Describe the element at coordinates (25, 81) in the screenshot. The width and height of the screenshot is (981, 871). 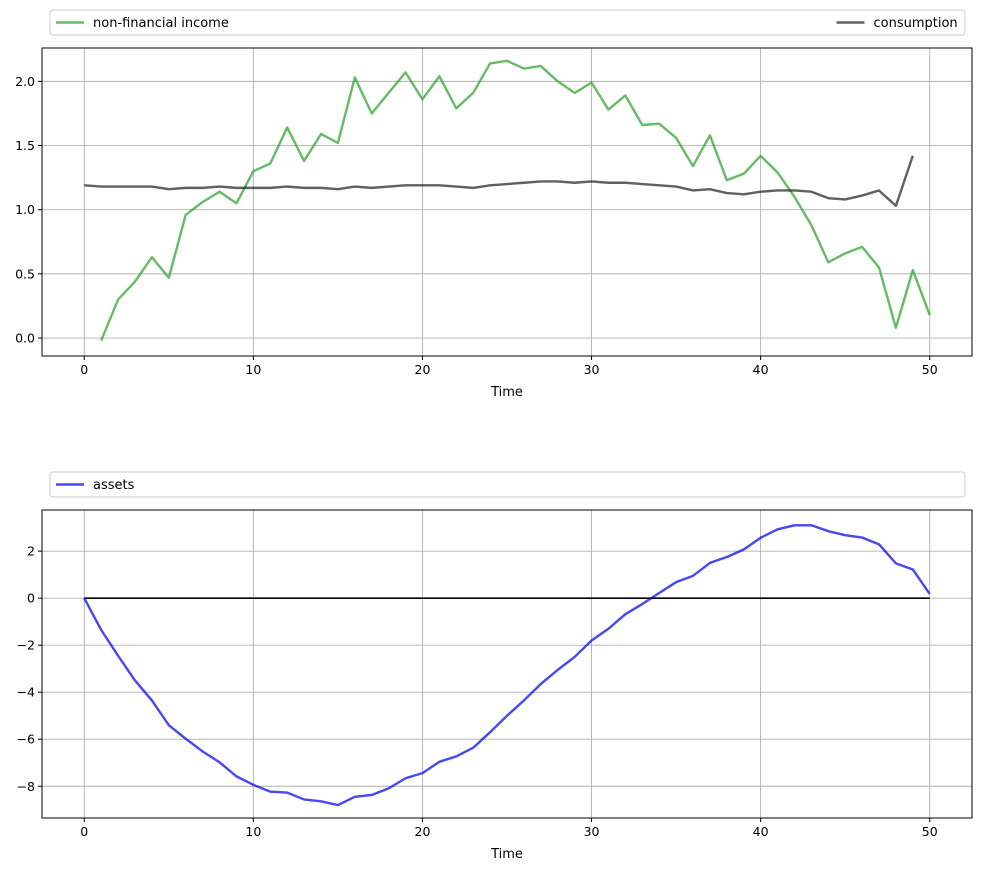
I see `y-tick-label: 2.0` at that location.